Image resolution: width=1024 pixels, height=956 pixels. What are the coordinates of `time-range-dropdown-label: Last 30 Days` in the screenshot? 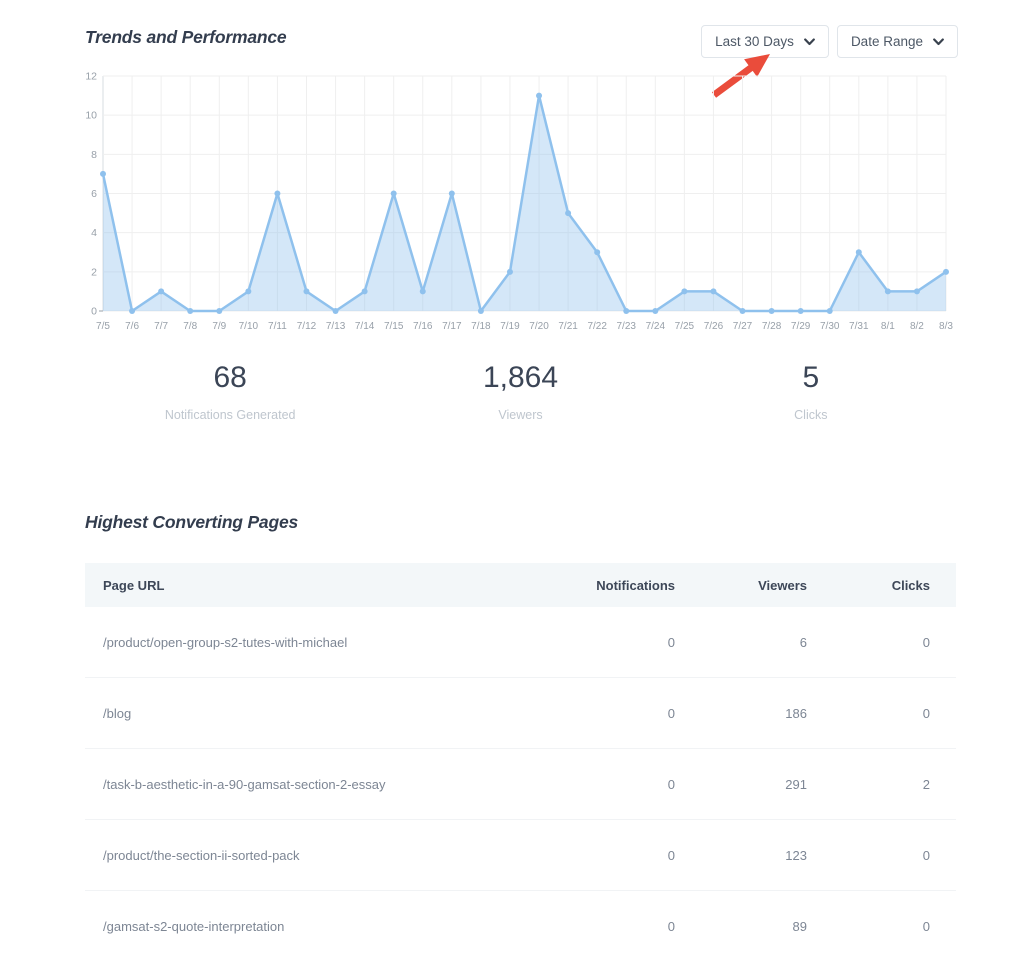 It's located at (754, 41).